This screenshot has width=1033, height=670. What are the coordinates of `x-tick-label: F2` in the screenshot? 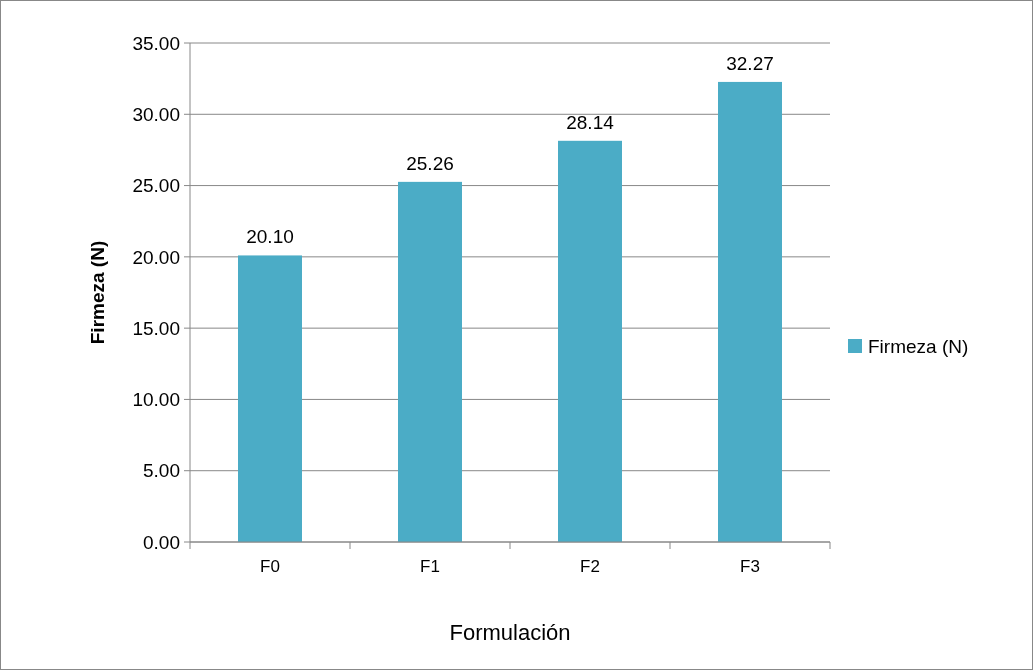 It's located at (590, 566).